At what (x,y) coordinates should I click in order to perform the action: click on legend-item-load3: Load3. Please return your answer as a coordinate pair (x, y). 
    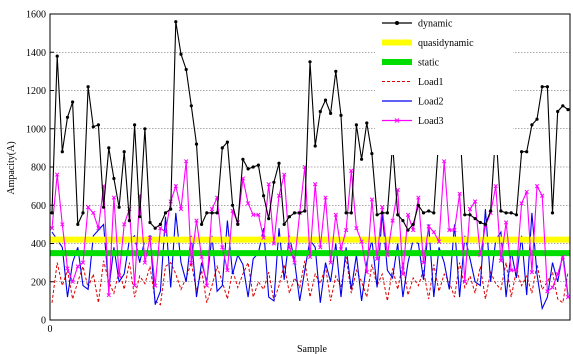
    Looking at the image, I should click on (413, 121).